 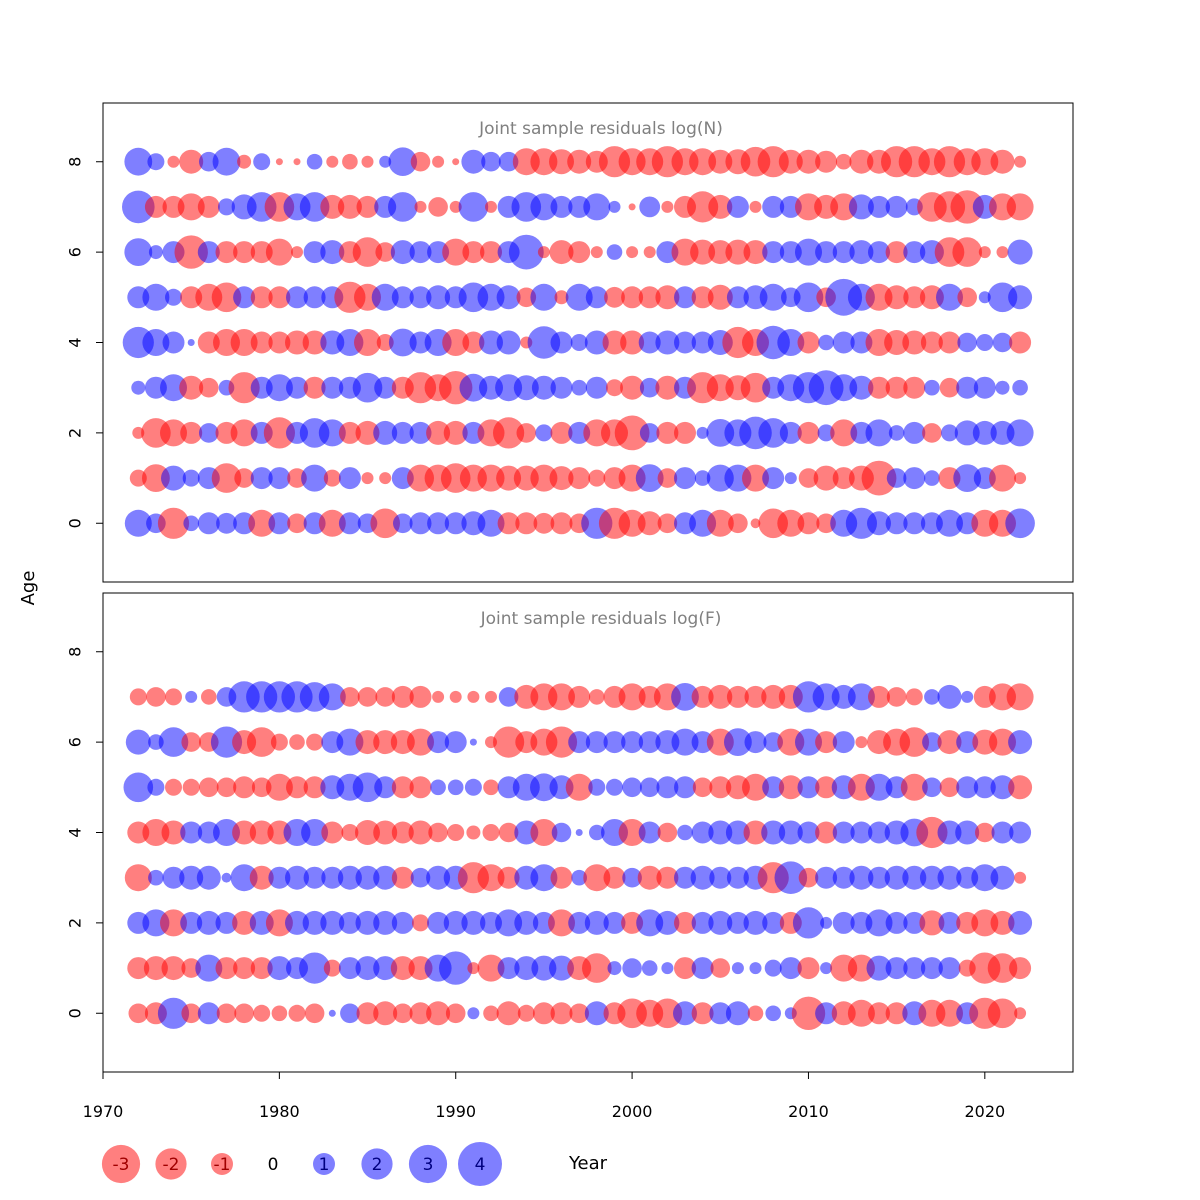 I want to click on bubble-age2-1983, so click(x=332, y=433).